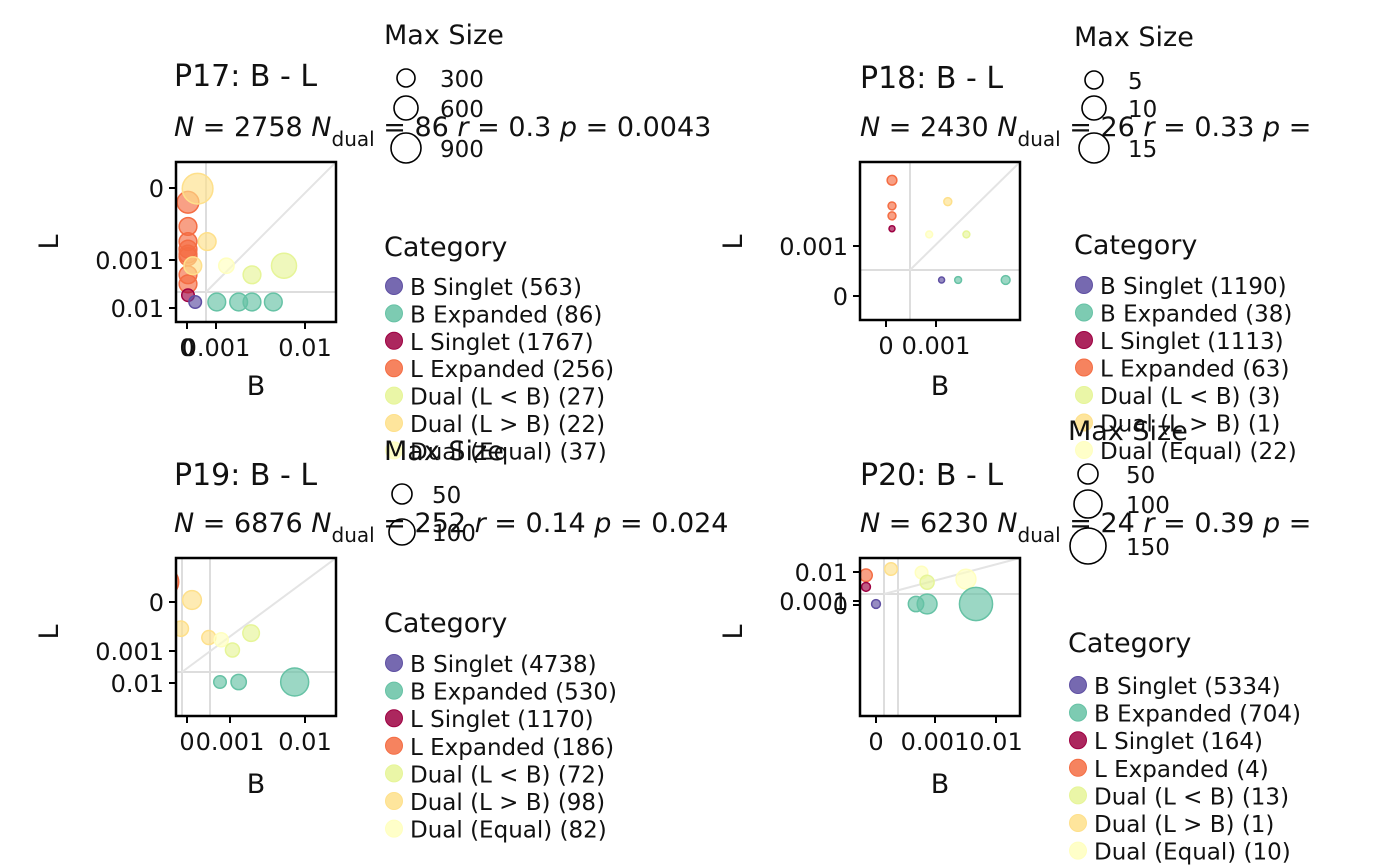  Describe the element at coordinates (268, 127) in the screenshot. I see `stat-n-value: 2758` at that location.